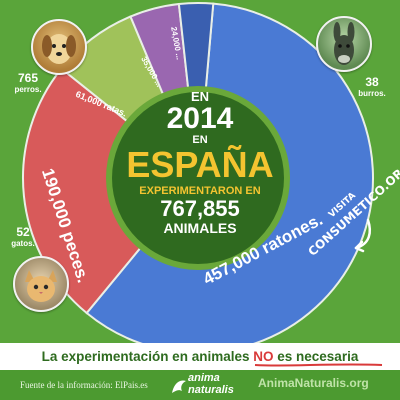 This screenshot has height=400, width=400. I want to click on brand-line1: anima, so click(204, 378).